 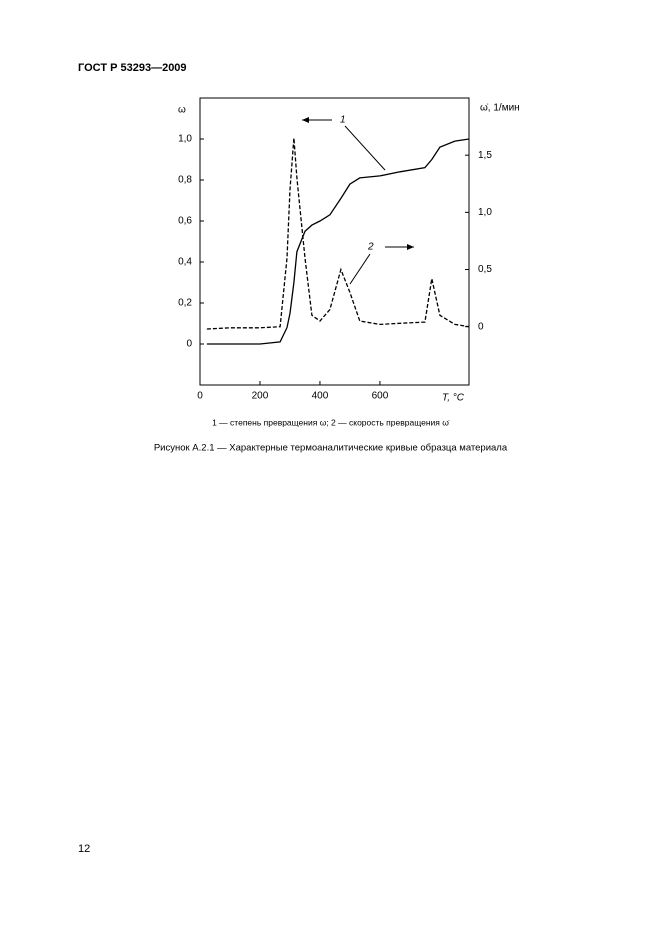 I want to click on plot-frame, so click(x=334, y=241).